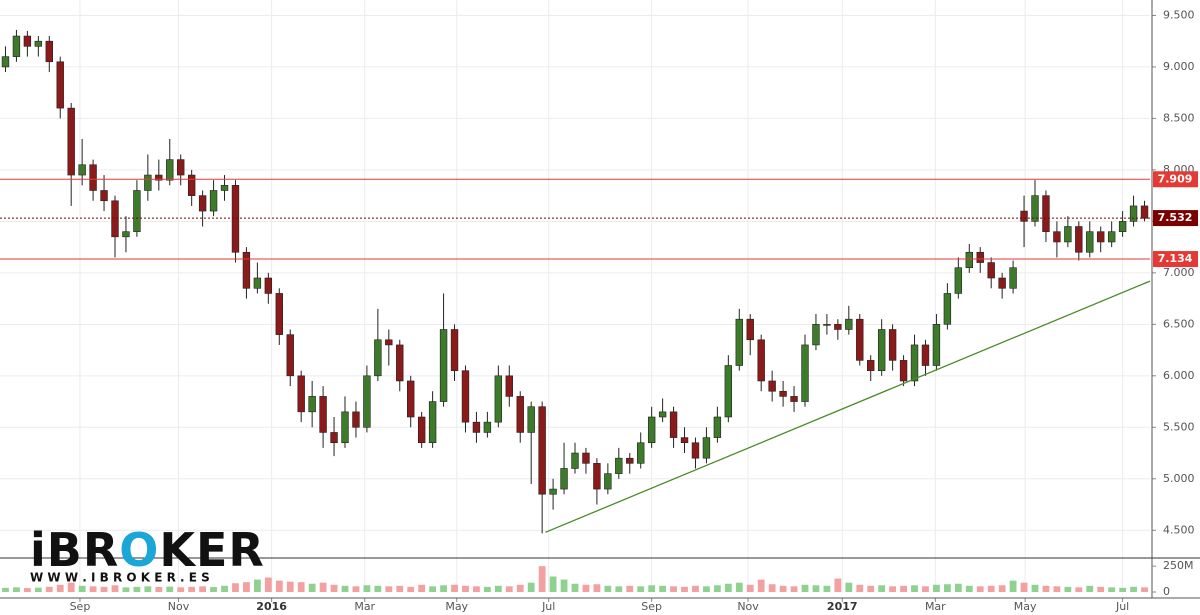  I want to click on y-tick-label: 9.500, so click(1179, 14).